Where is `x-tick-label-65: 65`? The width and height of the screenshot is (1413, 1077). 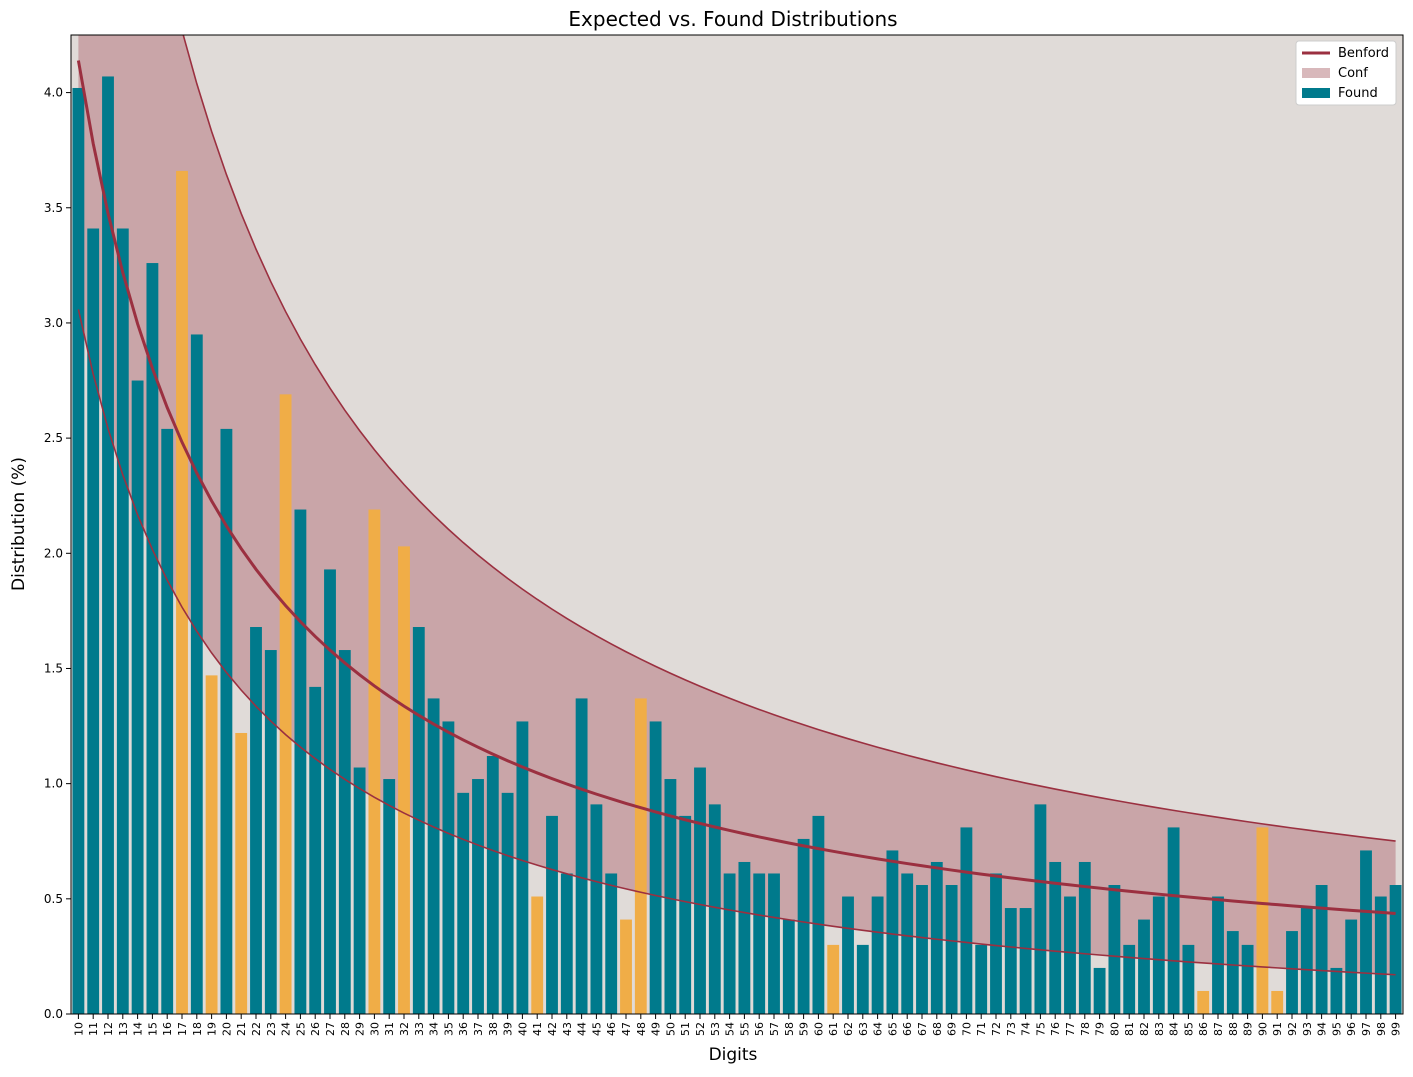 x-tick-label-65: 65 is located at coordinates (892, 1029).